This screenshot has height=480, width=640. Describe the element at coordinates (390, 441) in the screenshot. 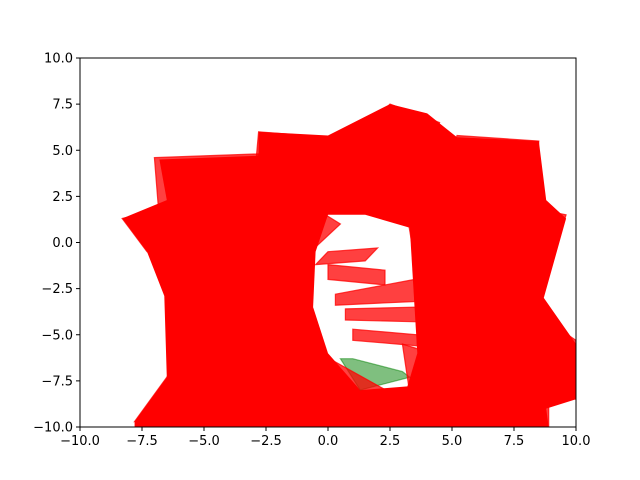

I see `x-tick-label: 2.5` at that location.